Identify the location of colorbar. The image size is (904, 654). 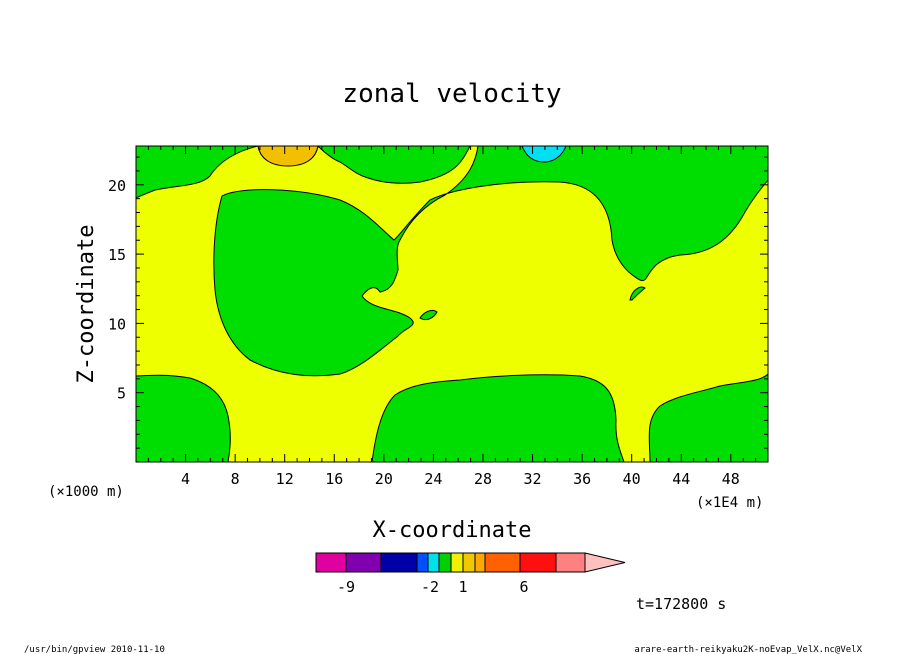
(470, 562).